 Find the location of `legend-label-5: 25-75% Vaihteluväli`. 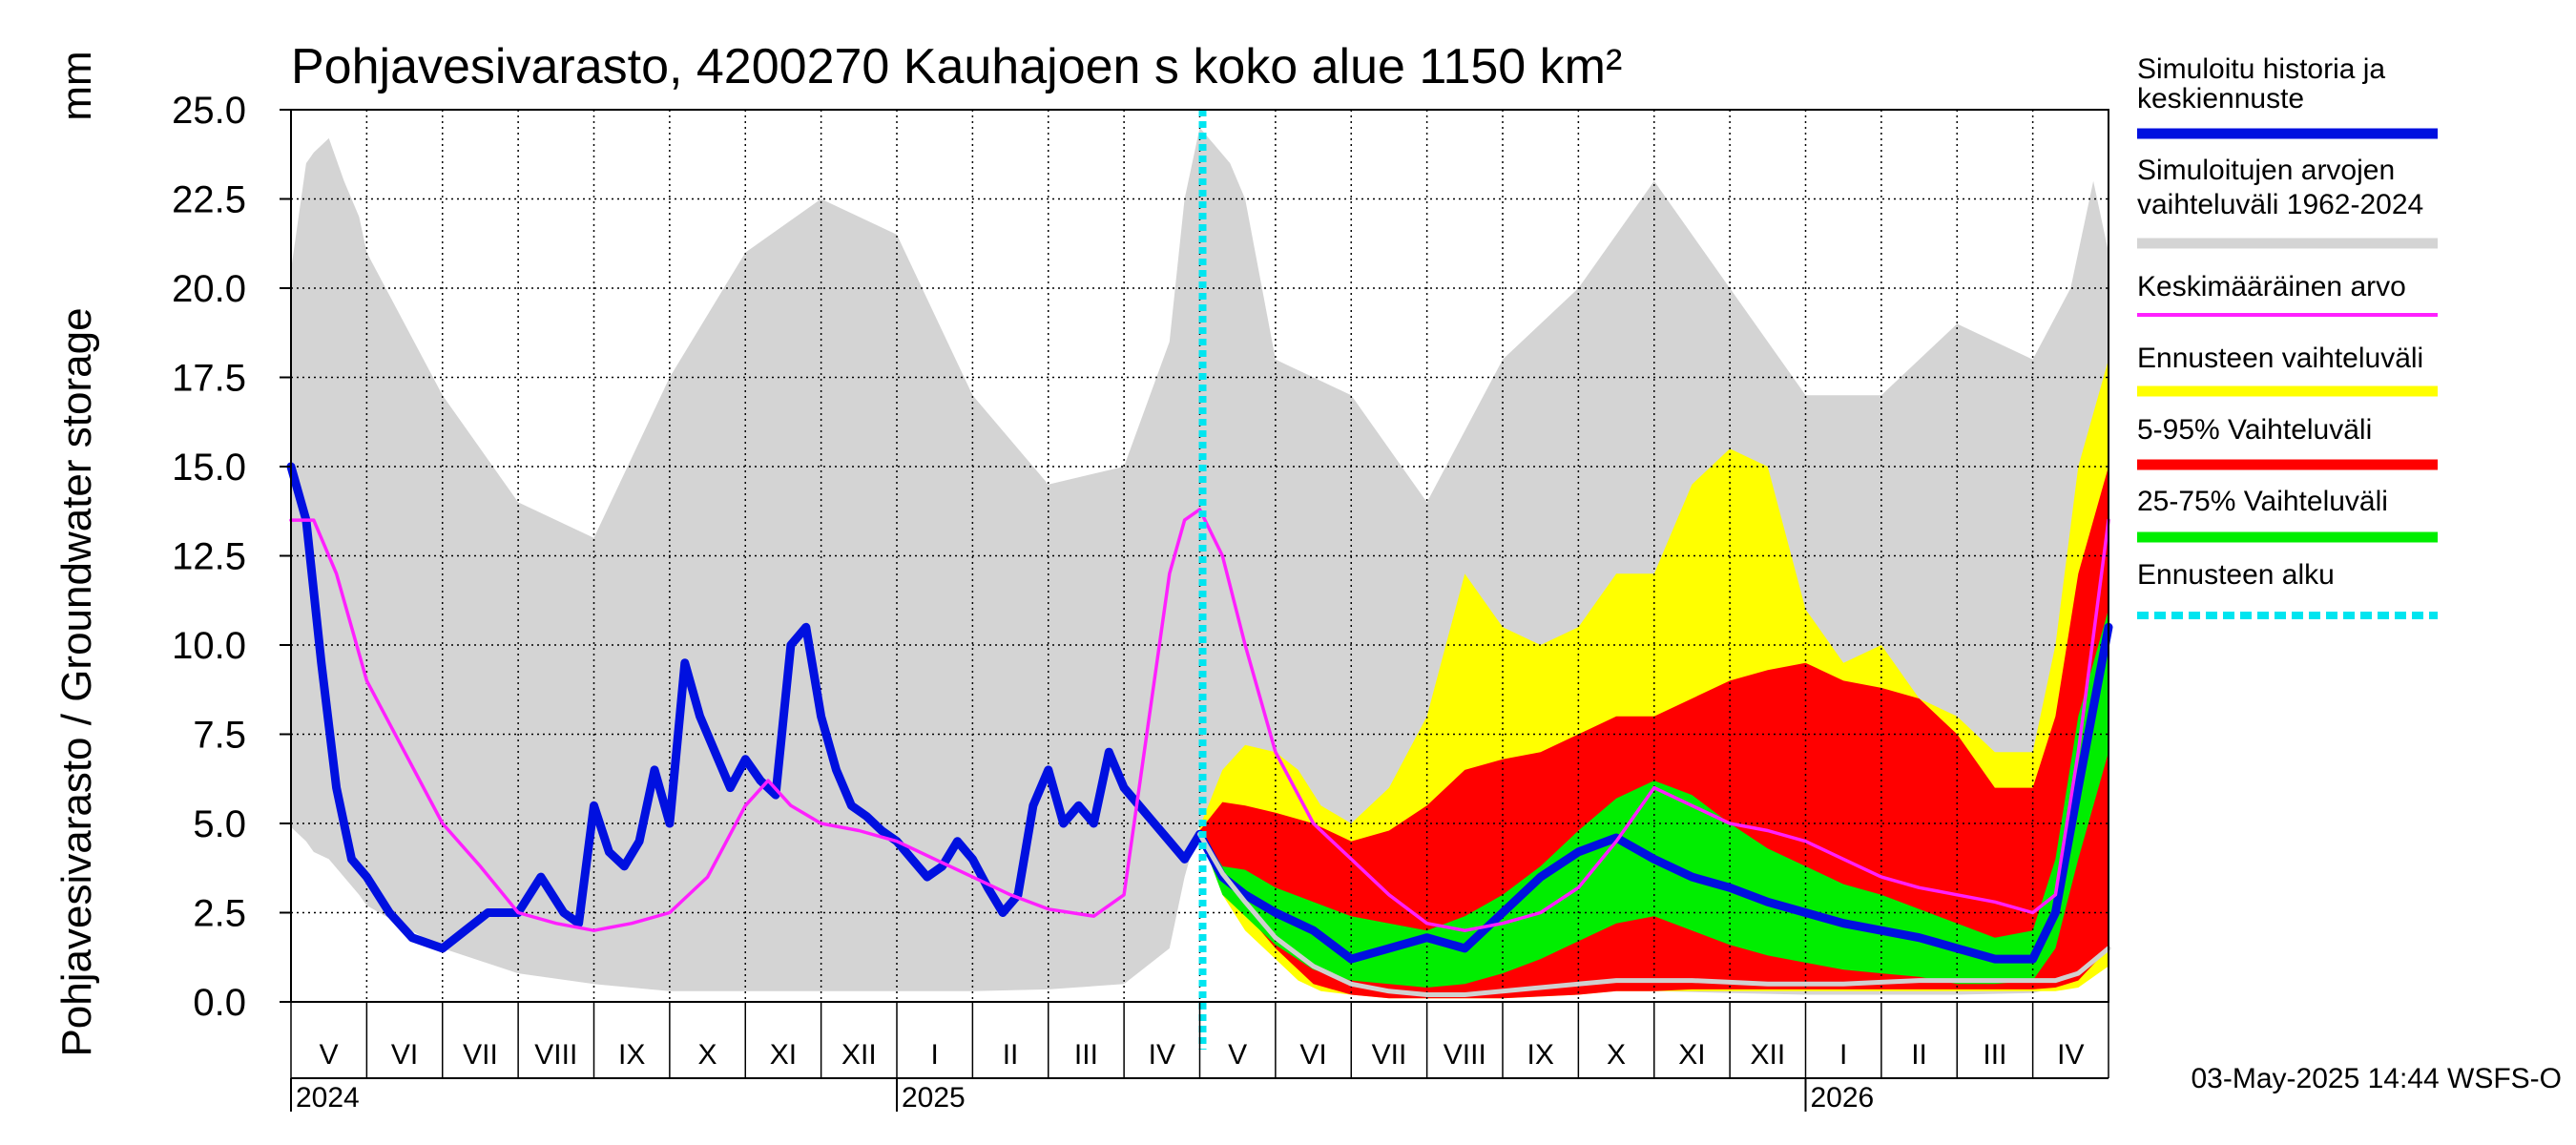

legend-label-5: 25-75% Vaihteluväli is located at coordinates (2262, 501).